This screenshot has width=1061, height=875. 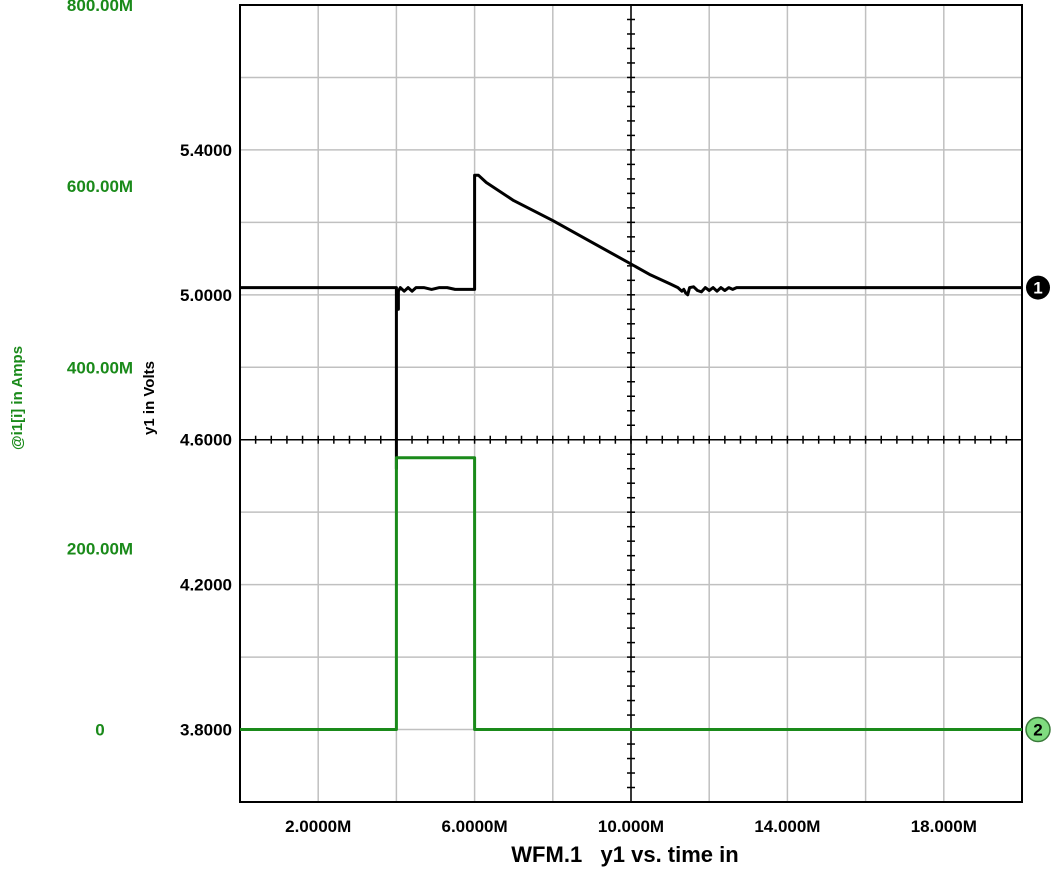 What do you see at coordinates (475, 826) in the screenshot?
I see `x-tick-label: 6.0000M` at bounding box center [475, 826].